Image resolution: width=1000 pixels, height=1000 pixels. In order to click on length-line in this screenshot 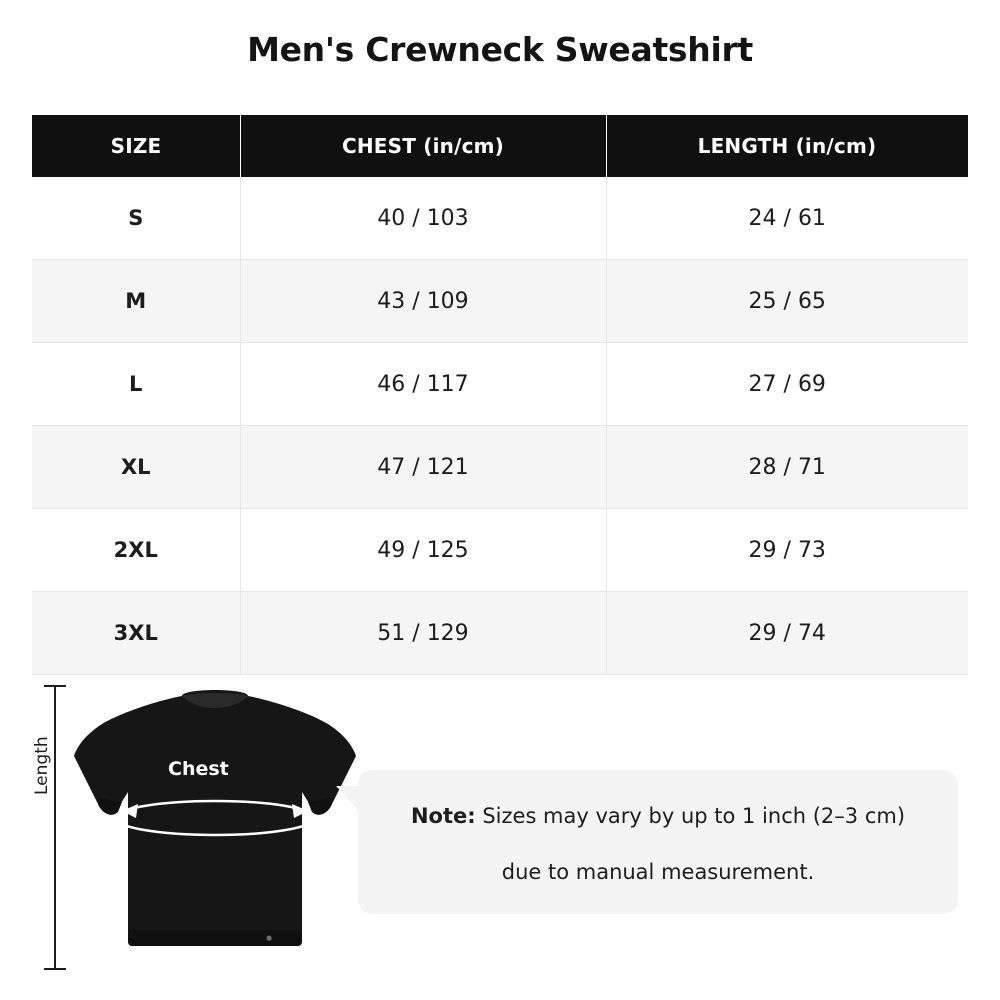, I will do `click(55, 827)`.